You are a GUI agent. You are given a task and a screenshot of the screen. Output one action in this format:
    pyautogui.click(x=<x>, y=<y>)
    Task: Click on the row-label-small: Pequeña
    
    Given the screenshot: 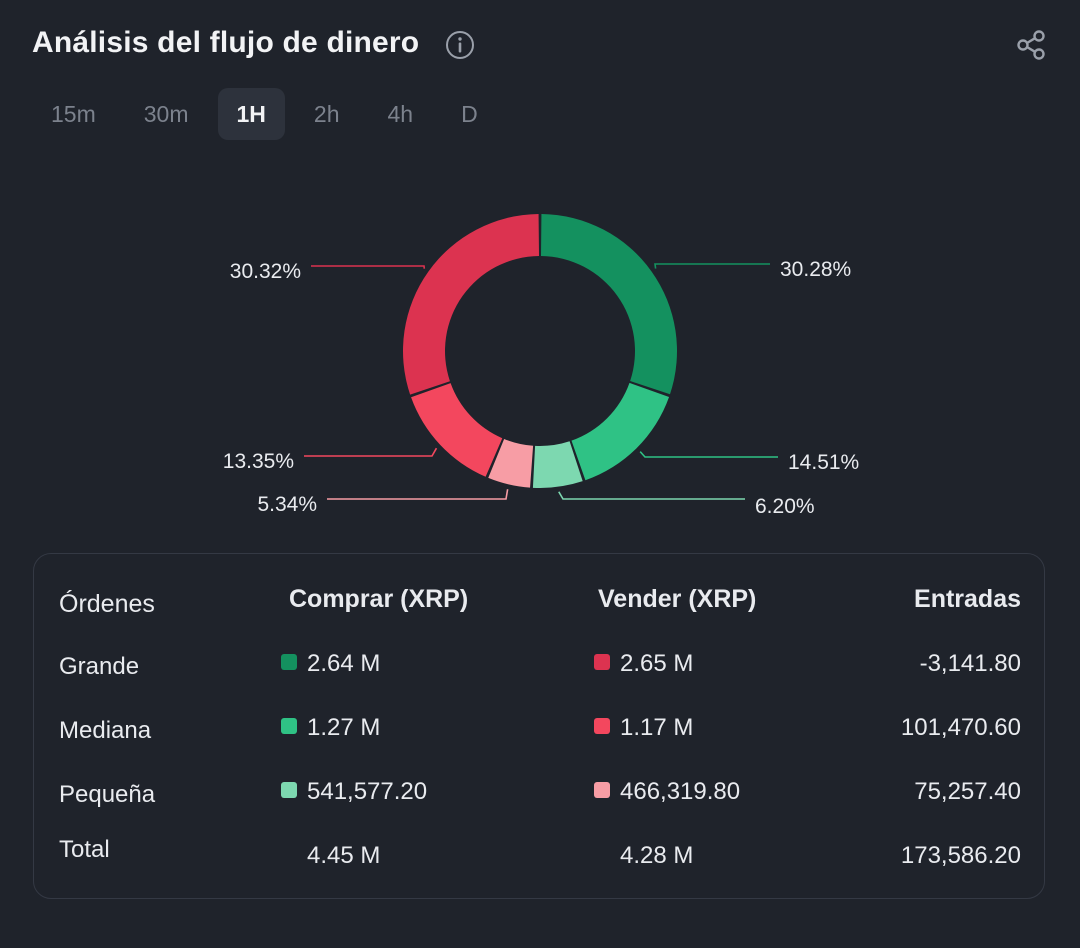 What is the action you would take?
    pyautogui.click(x=107, y=794)
    